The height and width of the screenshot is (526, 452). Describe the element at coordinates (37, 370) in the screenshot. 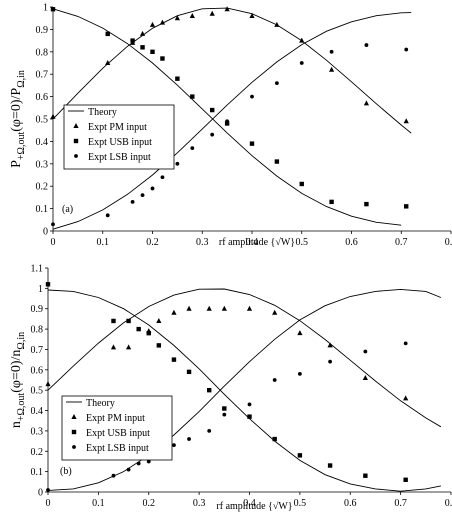

I see `y-tick-label: 0.6` at that location.